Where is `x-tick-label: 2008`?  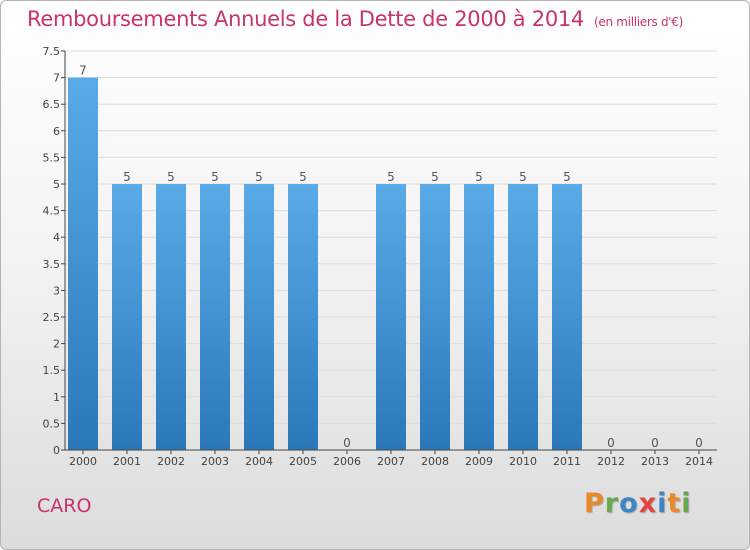
x-tick-label: 2008 is located at coordinates (435, 461).